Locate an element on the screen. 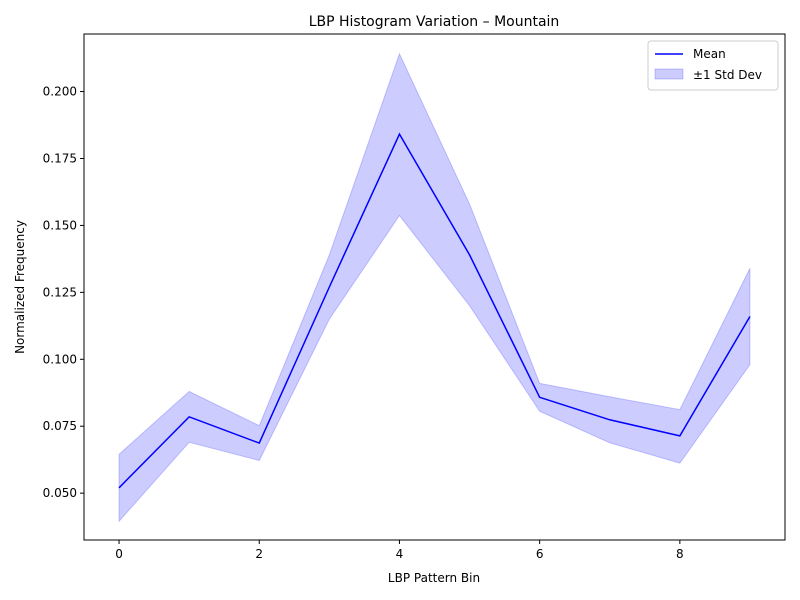  chart-title: LBP Histogram Variation – Mountain is located at coordinates (434, 22).